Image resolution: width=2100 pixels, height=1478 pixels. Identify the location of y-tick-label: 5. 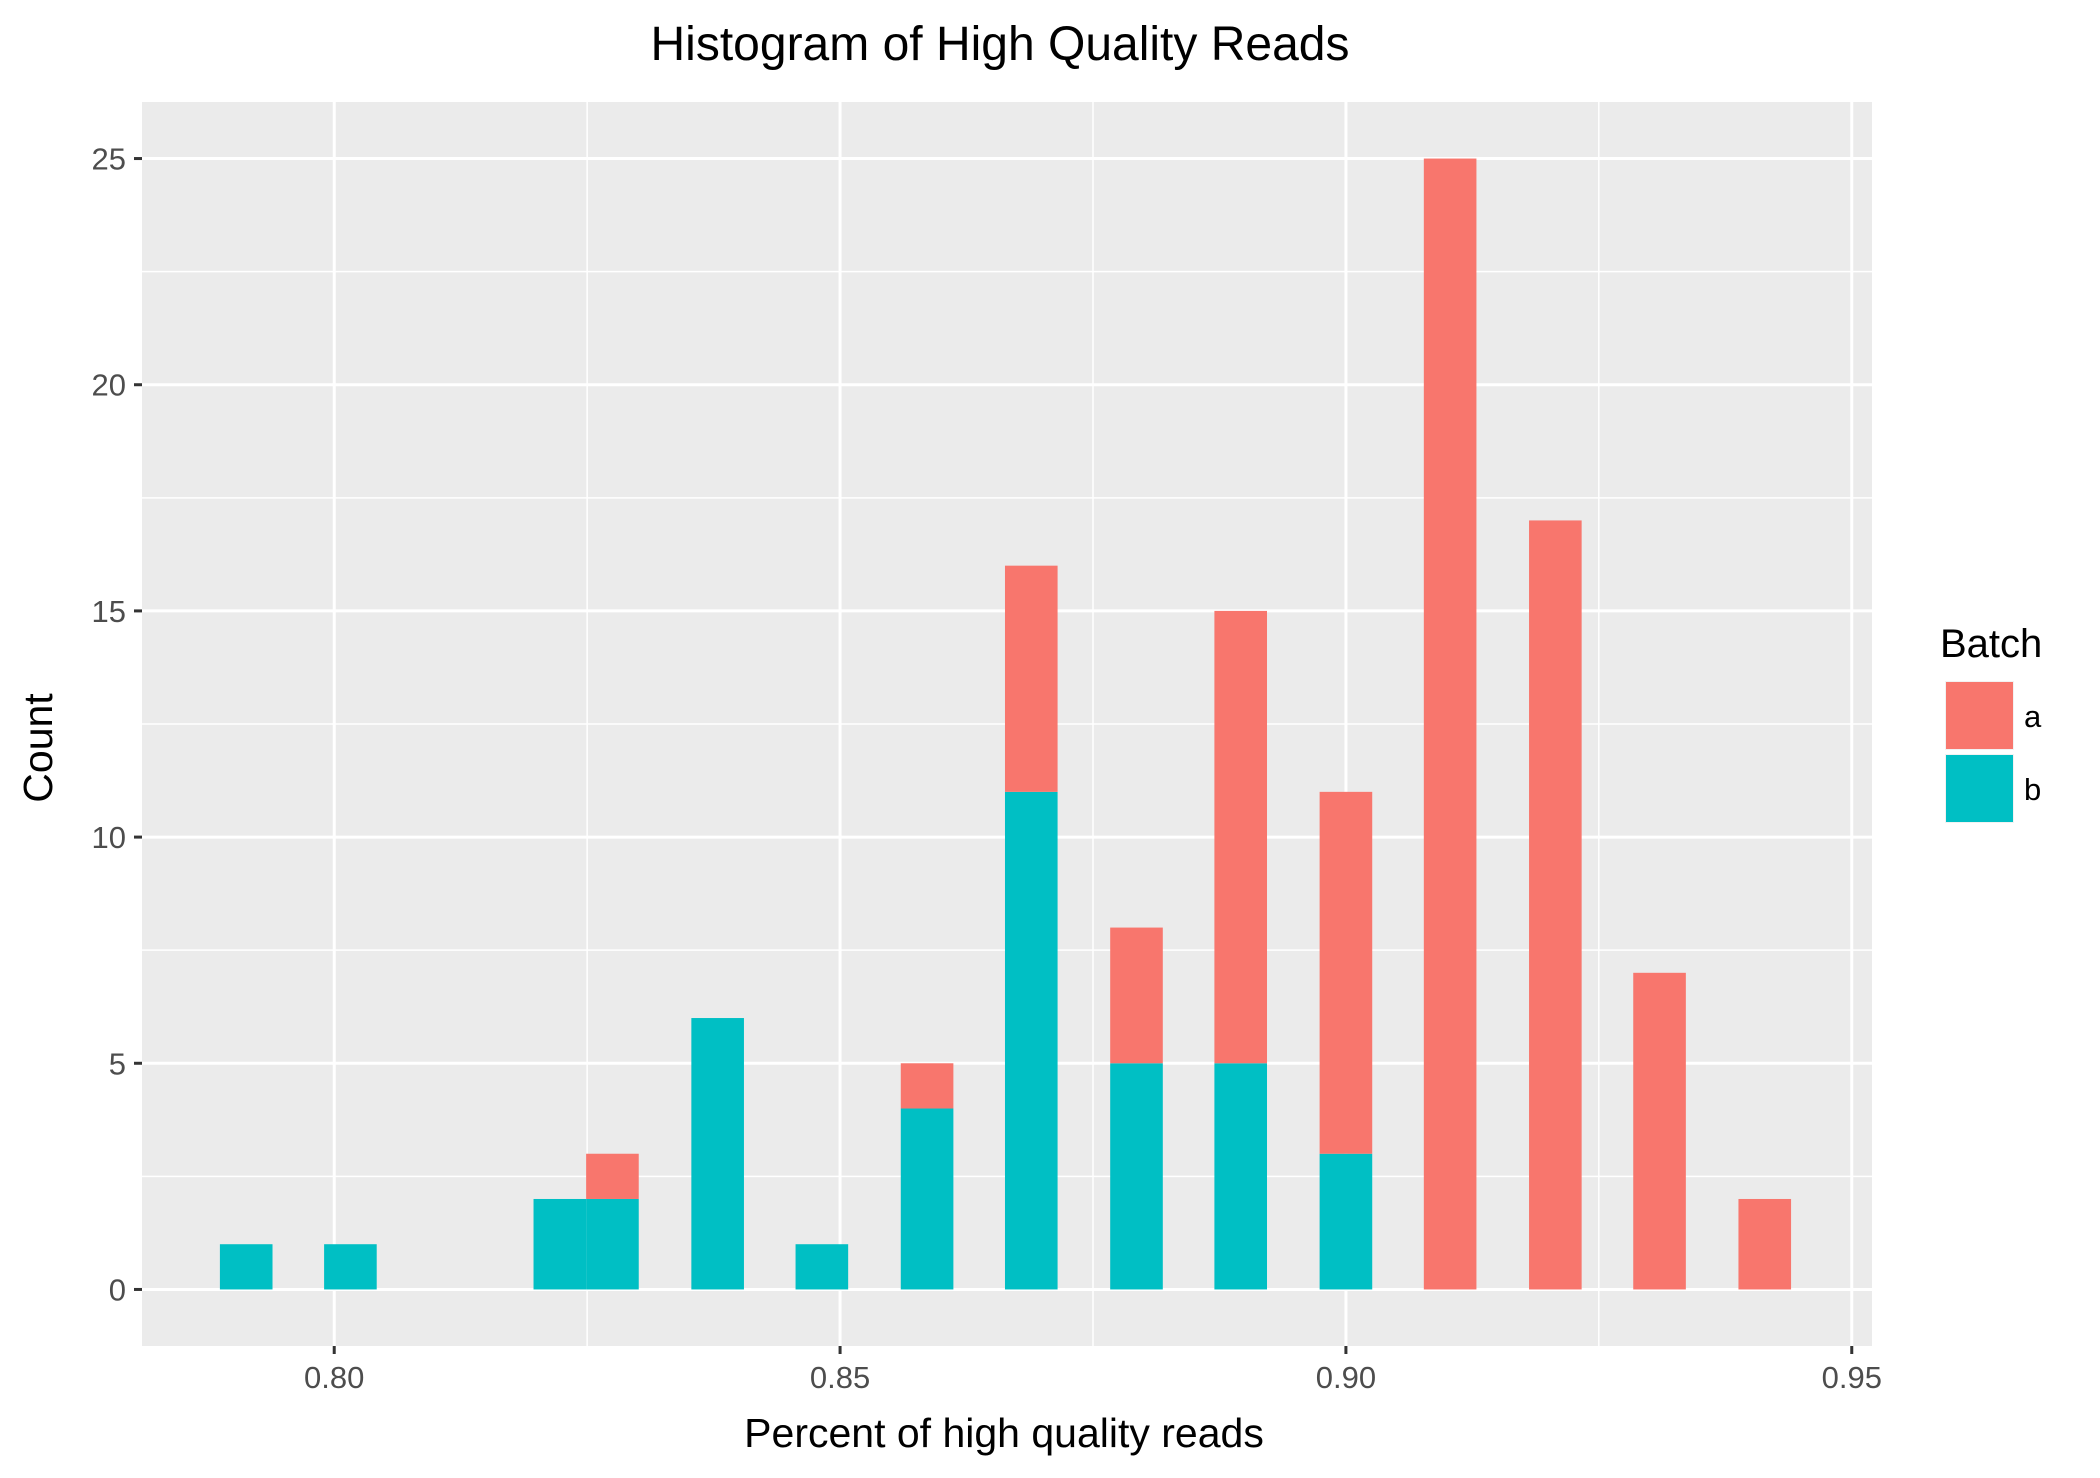
(117, 1063).